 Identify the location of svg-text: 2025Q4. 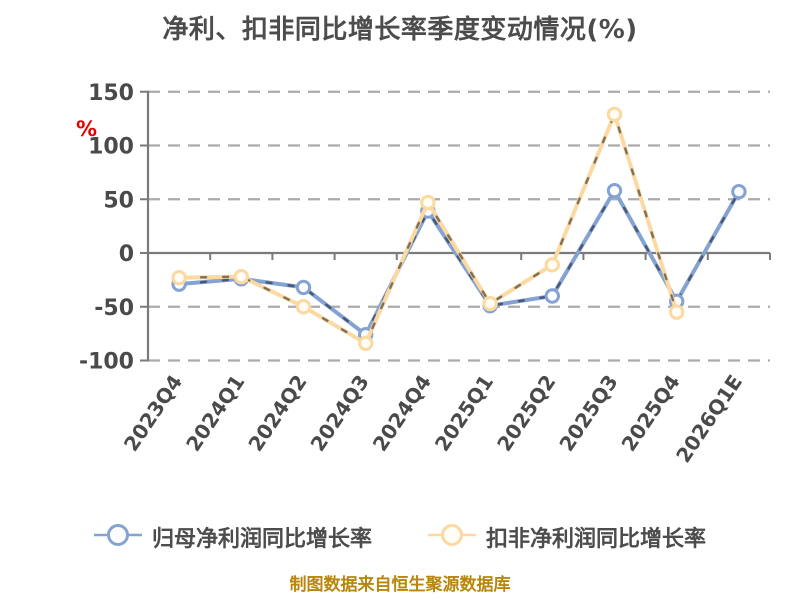
(651, 412).